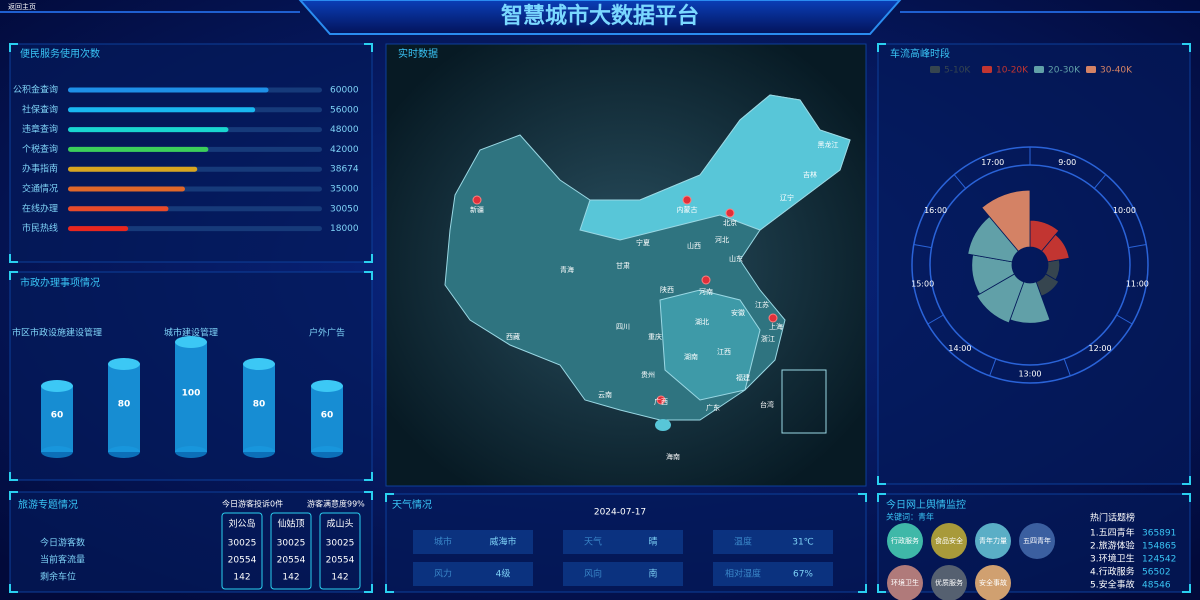 Image resolution: width=1200 pixels, height=600 pixels. What do you see at coordinates (195, 229) in the screenshot?
I see `bar-track` at bounding box center [195, 229].